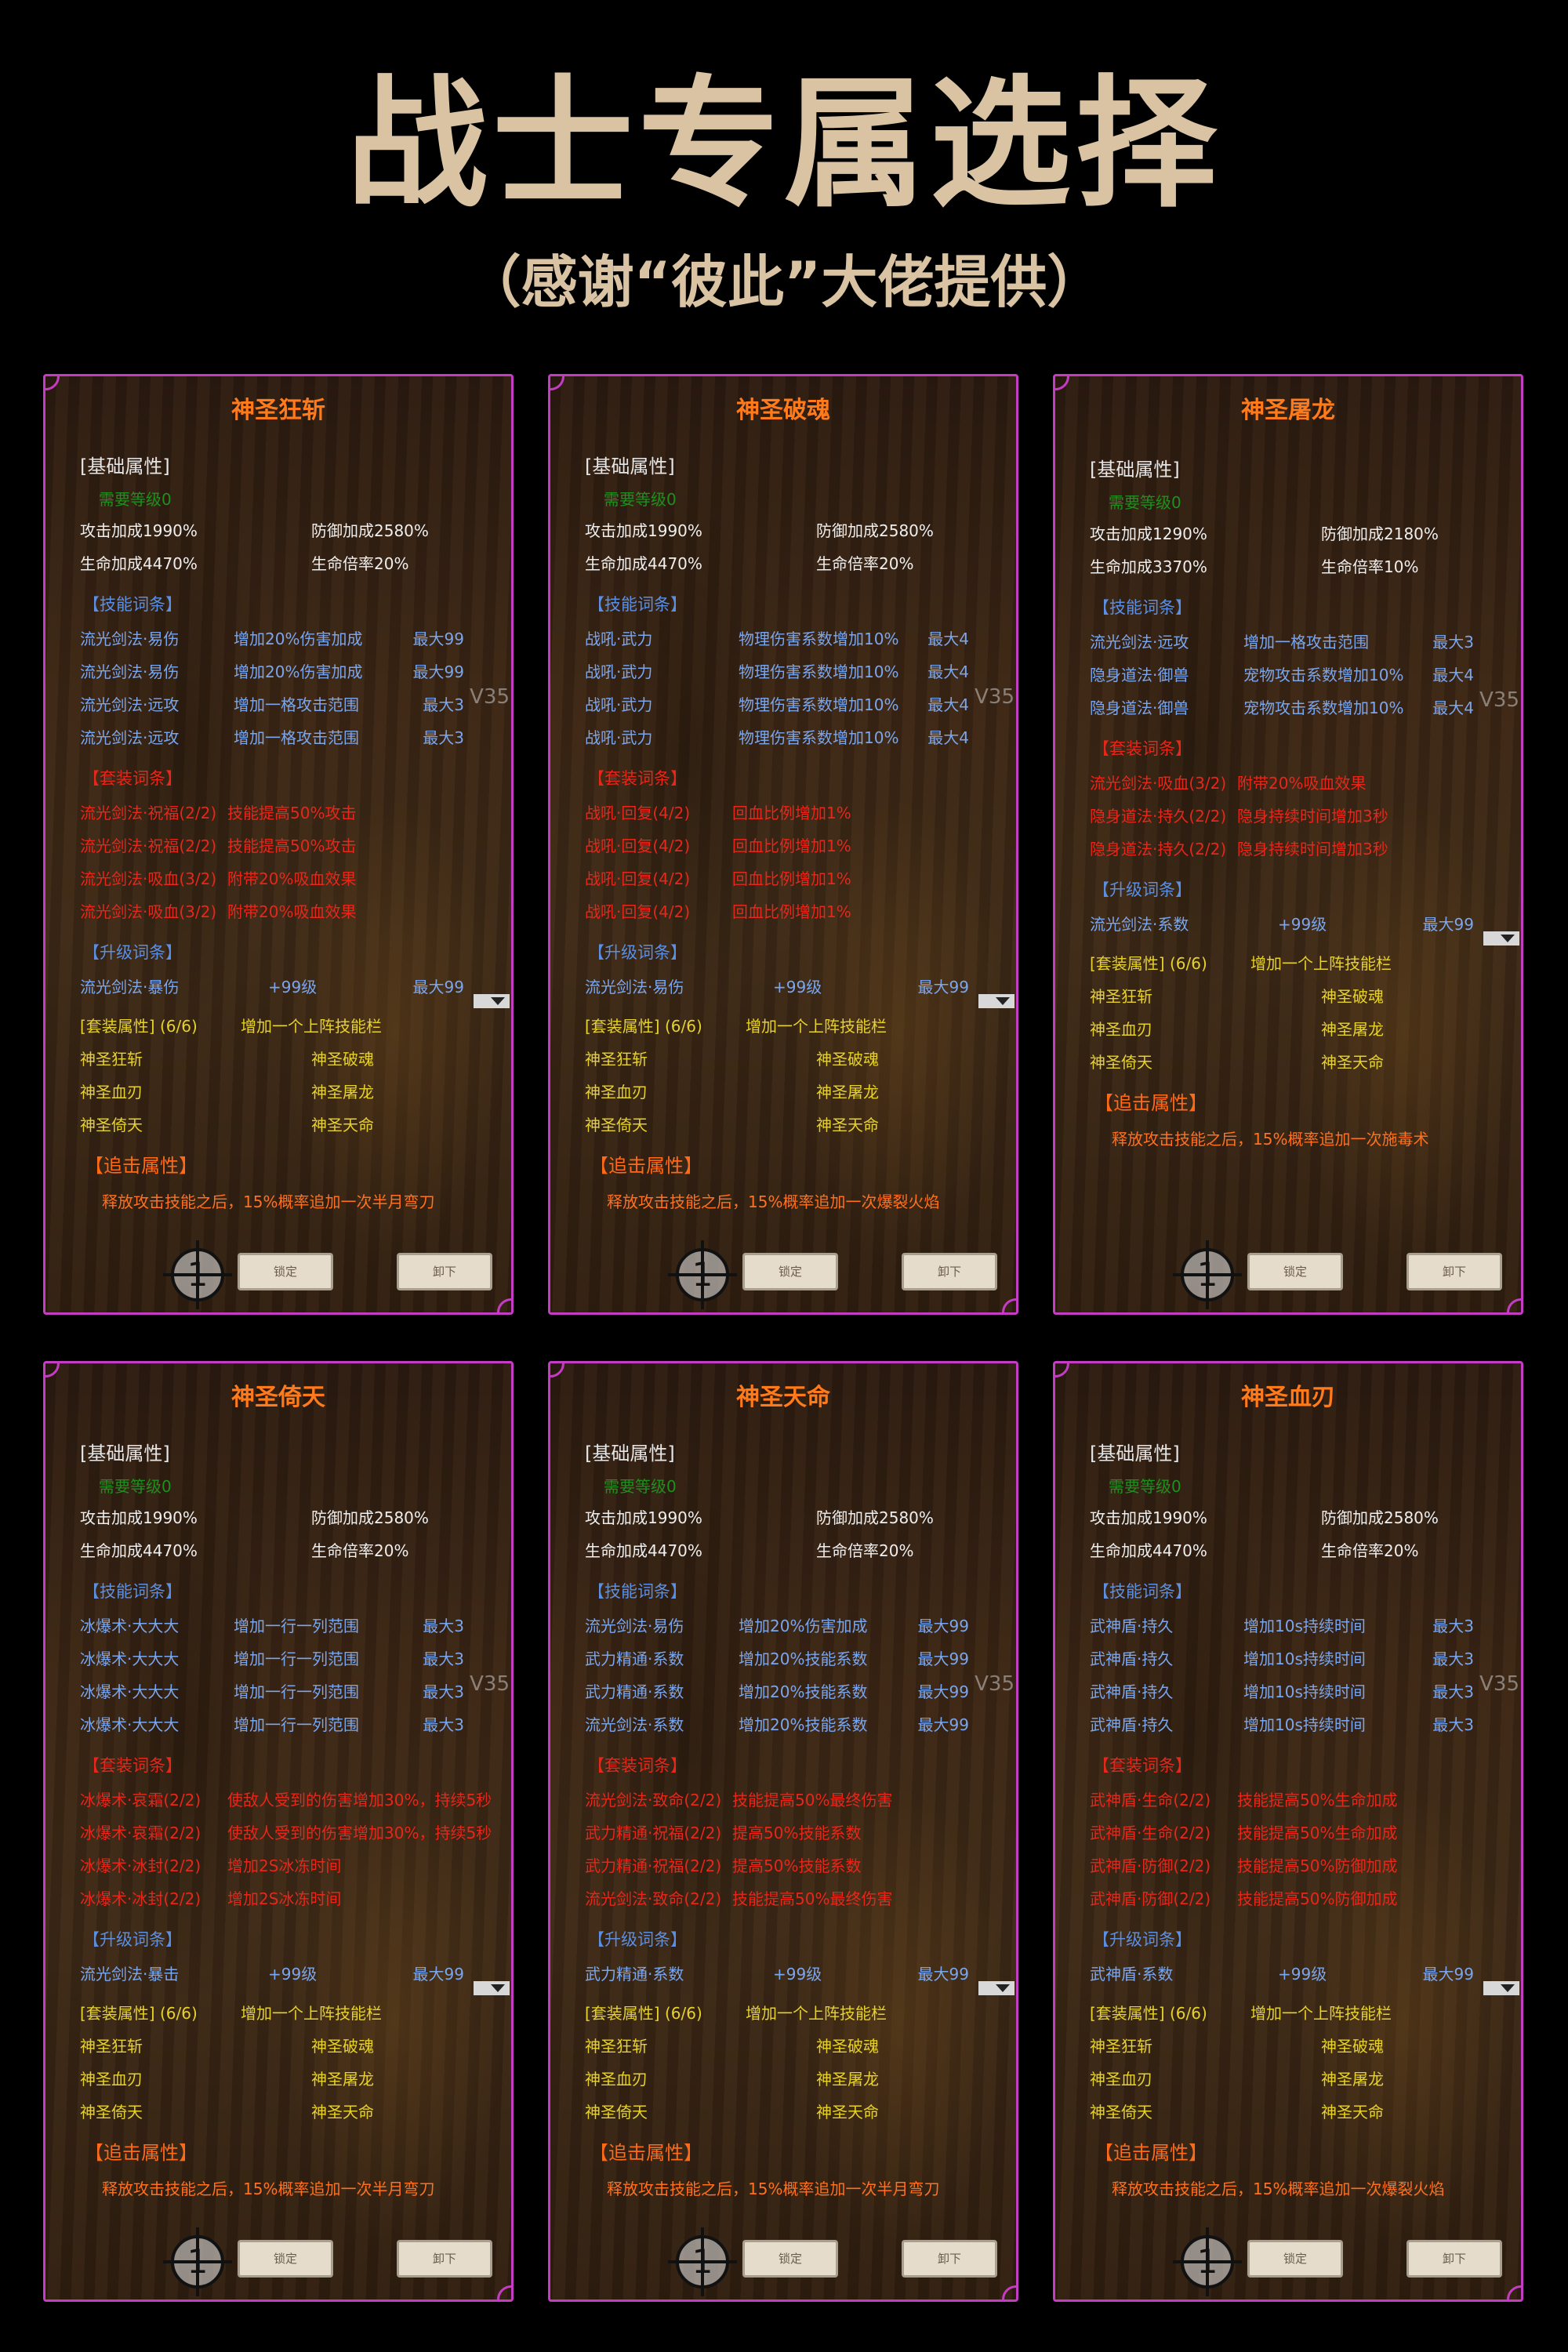 The image size is (1568, 2352). What do you see at coordinates (130, 704) in the screenshot?
I see `affix-name: 流光剑法·远攻` at bounding box center [130, 704].